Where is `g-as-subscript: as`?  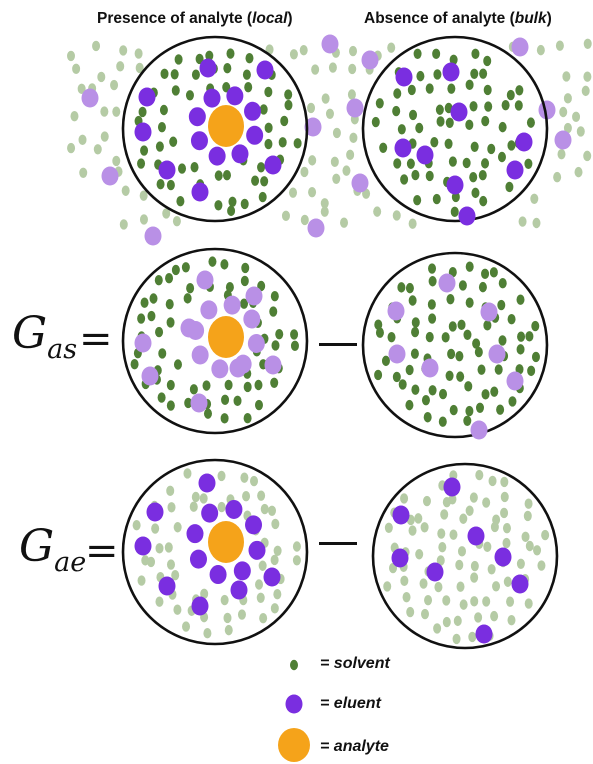 g-as-subscript: as is located at coordinates (62, 349).